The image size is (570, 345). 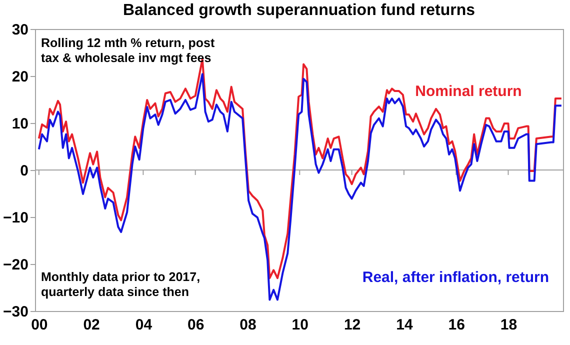 I want to click on y-tick-label: −20, so click(x=15, y=265).